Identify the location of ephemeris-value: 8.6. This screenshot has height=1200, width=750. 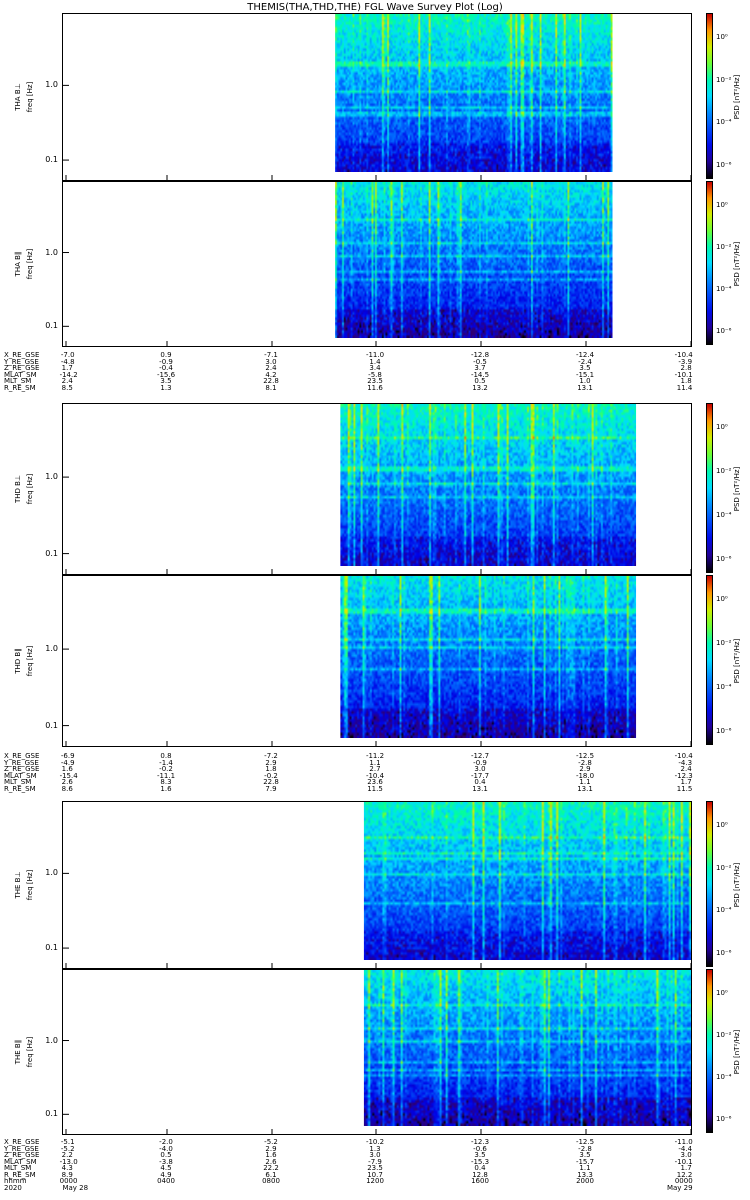
(67, 788).